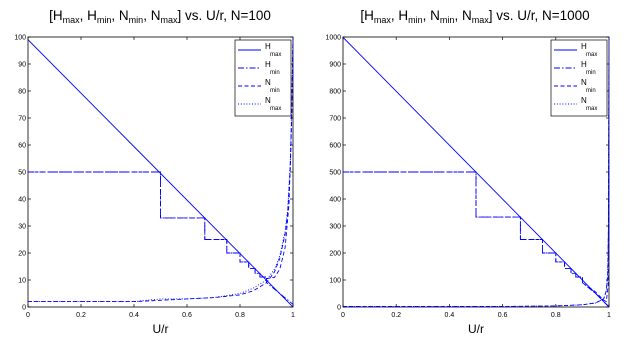 This screenshot has height=347, width=630. I want to click on y-tick-label: 70, so click(22, 119).